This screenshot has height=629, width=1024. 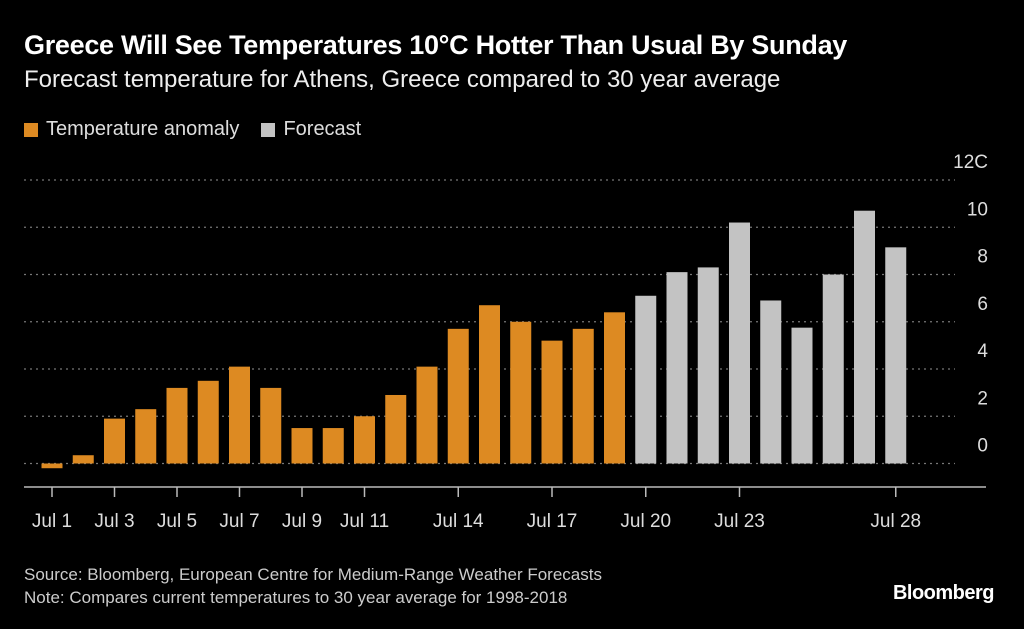 I want to click on legend-label: Temperature anomaly, so click(x=143, y=129).